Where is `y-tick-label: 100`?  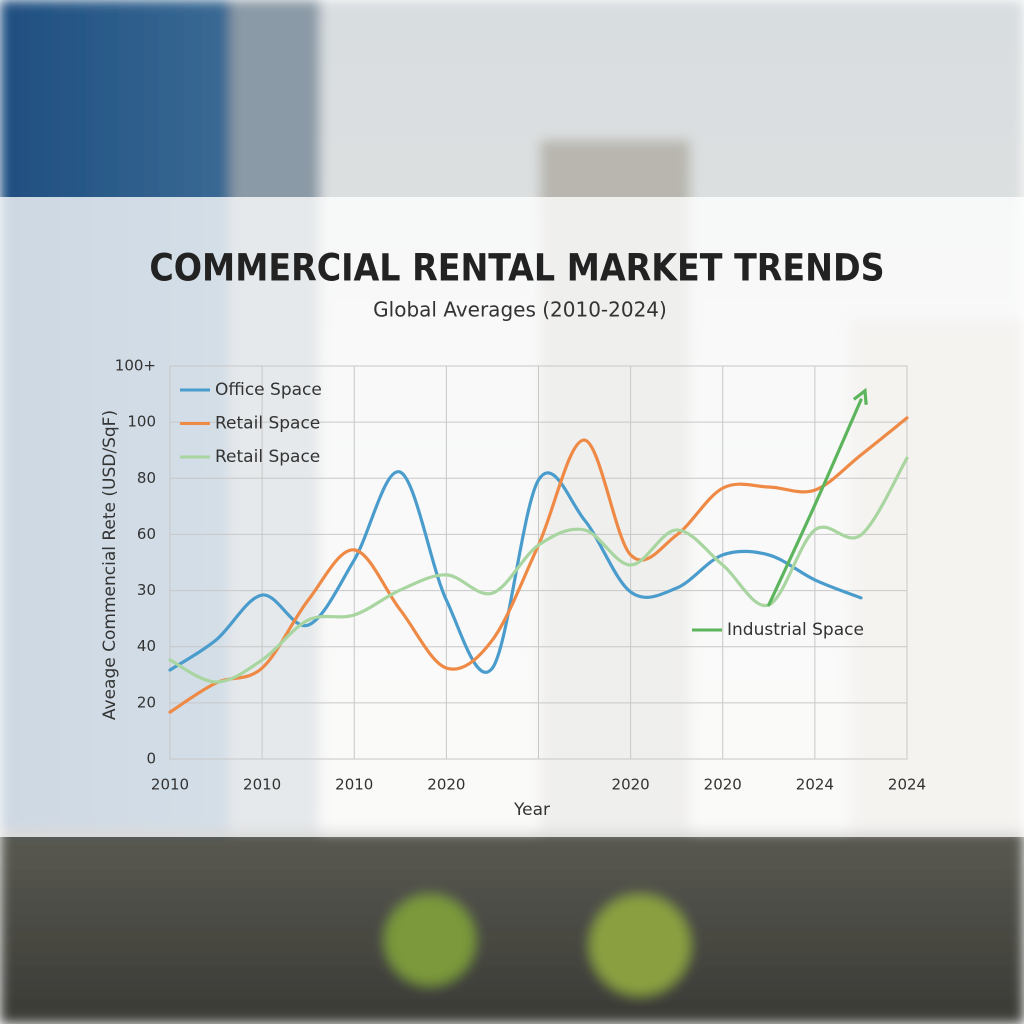 y-tick-label: 100 is located at coordinates (141, 422).